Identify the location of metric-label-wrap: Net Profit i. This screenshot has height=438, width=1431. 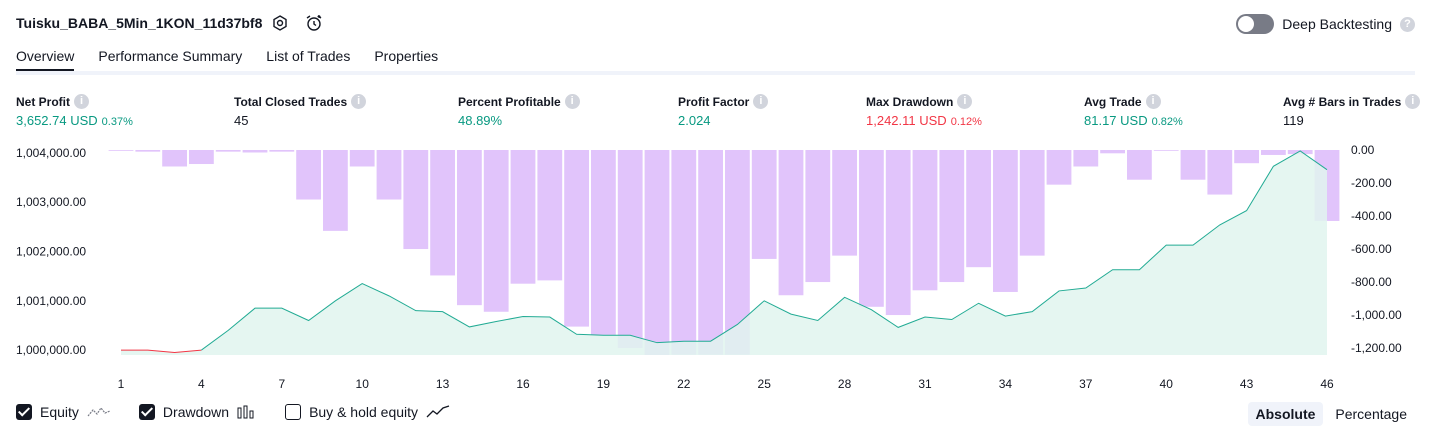
(74, 101).